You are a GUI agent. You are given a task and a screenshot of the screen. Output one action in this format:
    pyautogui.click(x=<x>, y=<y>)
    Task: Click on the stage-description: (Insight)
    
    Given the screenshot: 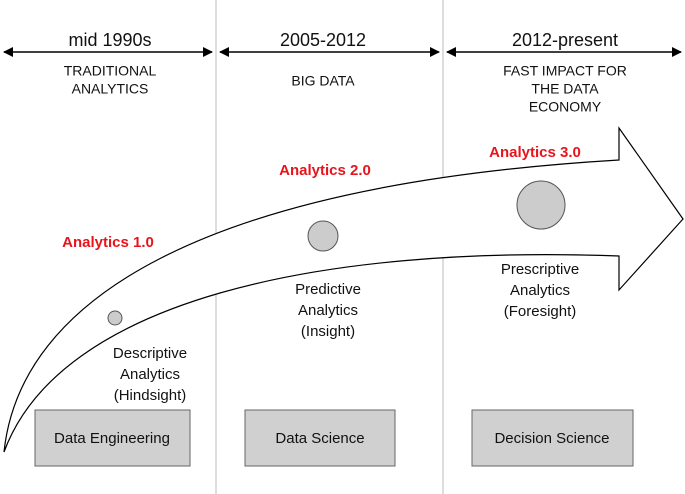 What is the action you would take?
    pyautogui.click(x=328, y=331)
    